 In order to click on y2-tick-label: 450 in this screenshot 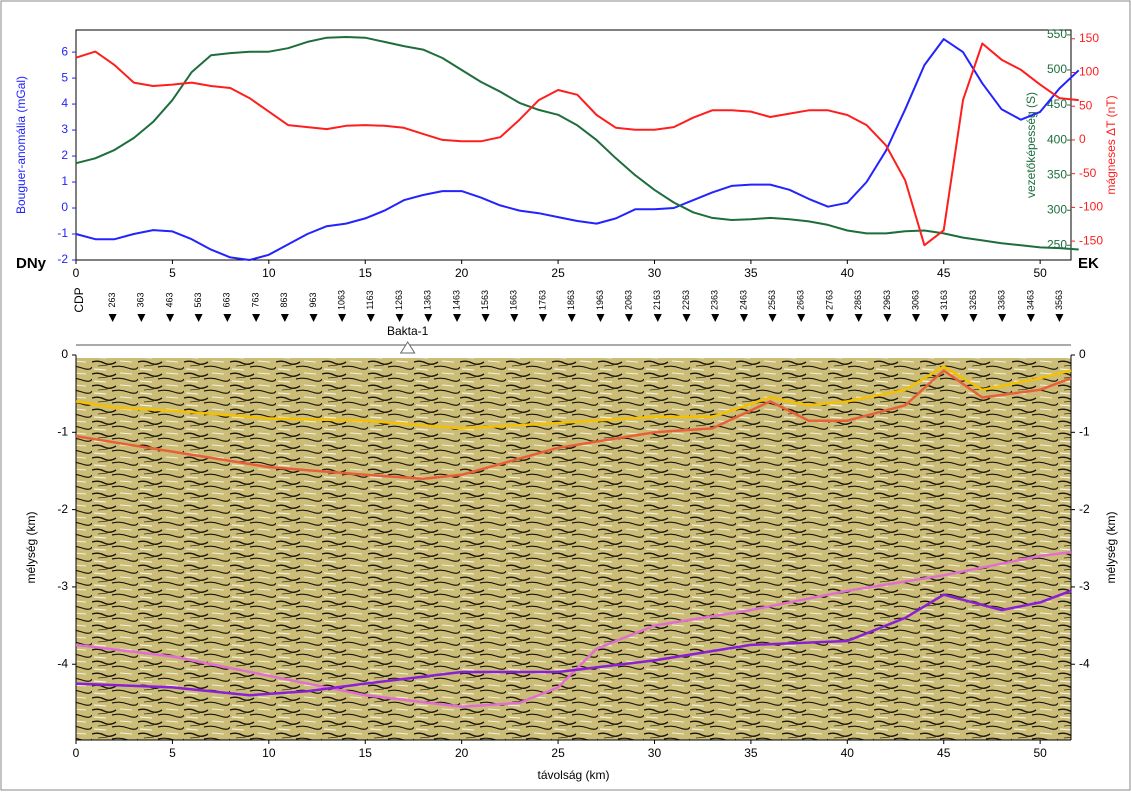, I will do `click(1057, 104)`.